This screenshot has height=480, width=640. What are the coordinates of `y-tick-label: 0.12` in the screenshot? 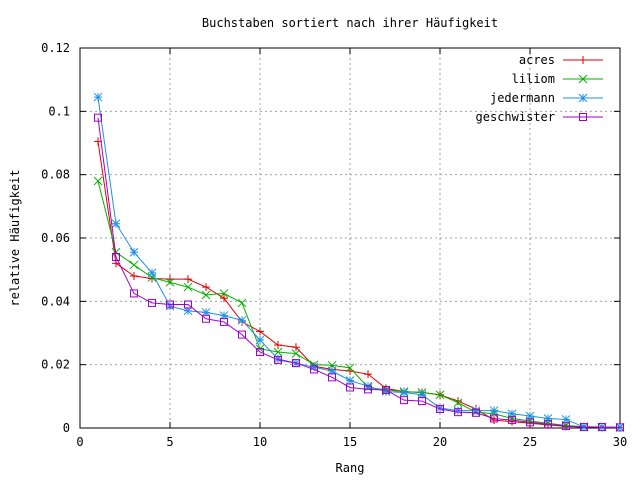 It's located at (55, 48).